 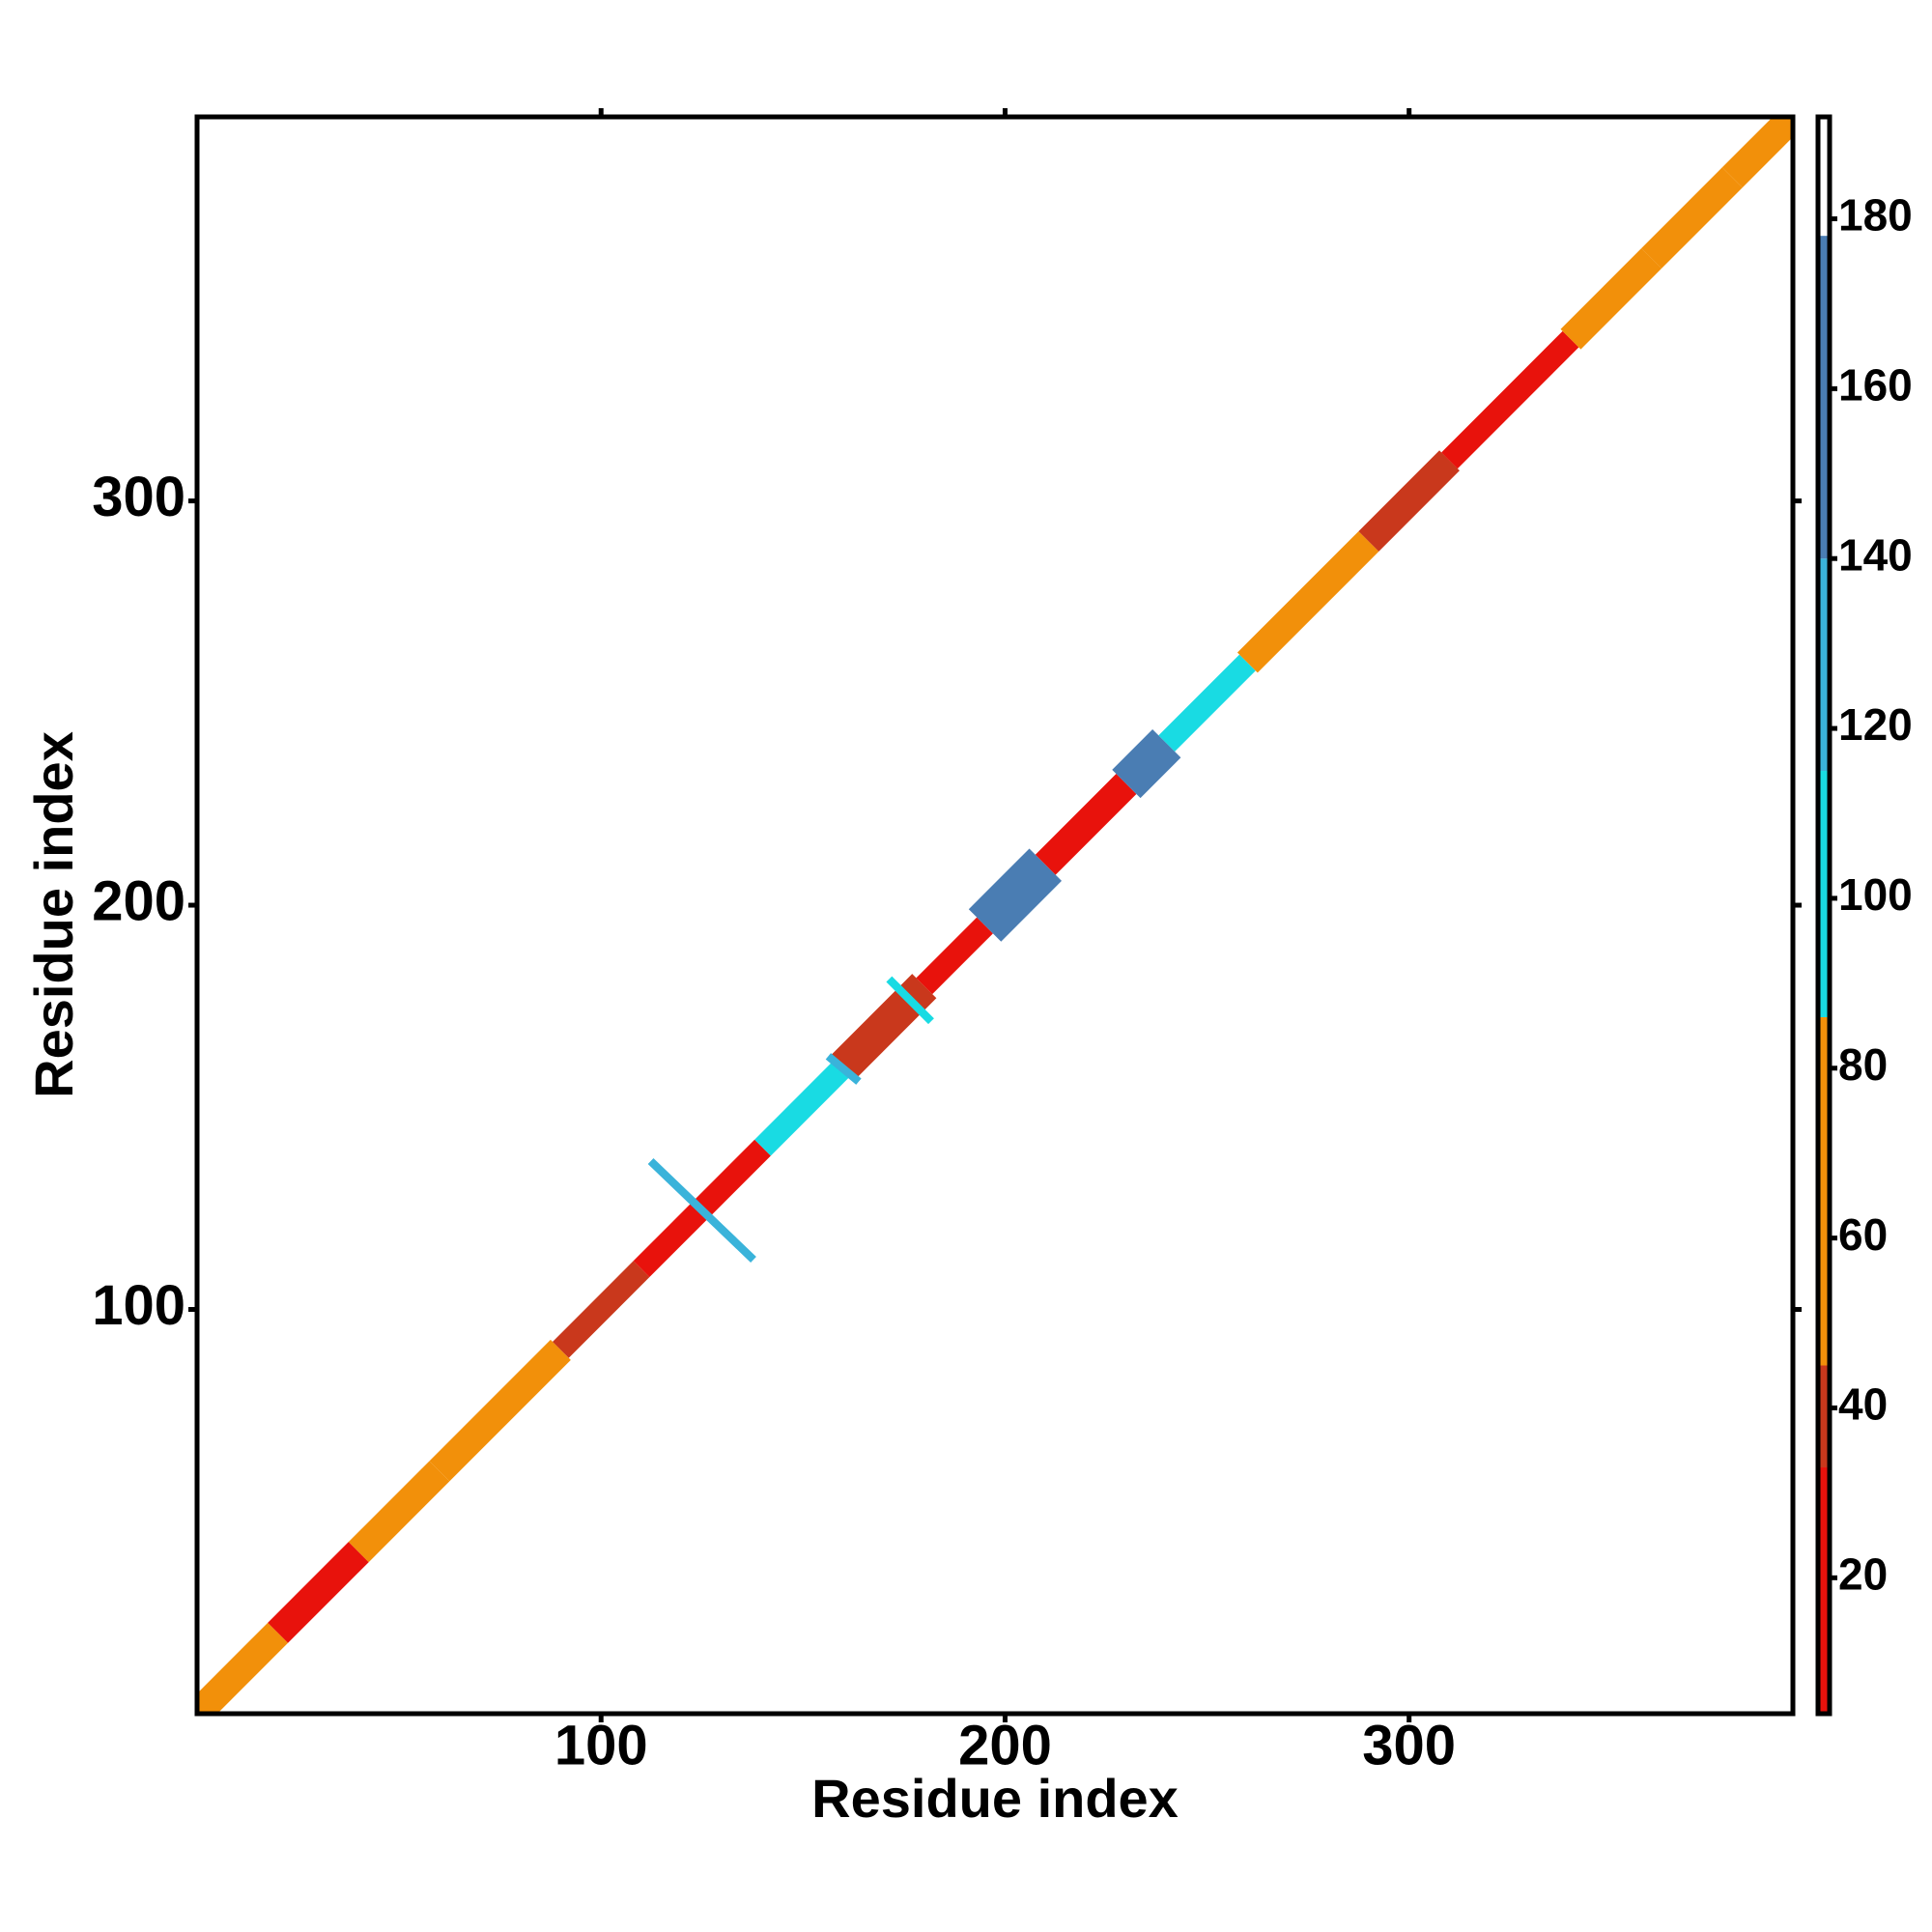 What do you see at coordinates (138, 1305) in the screenshot?
I see `y-tick-label: 100` at bounding box center [138, 1305].